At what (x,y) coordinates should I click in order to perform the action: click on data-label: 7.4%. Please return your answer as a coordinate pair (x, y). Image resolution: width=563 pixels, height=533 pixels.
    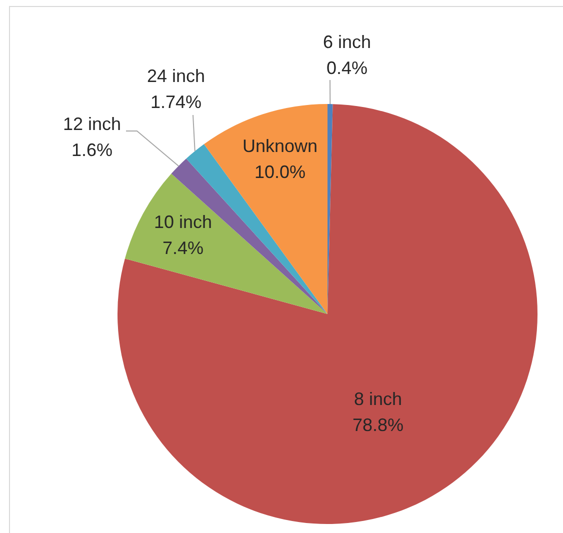
    Looking at the image, I should click on (183, 248).